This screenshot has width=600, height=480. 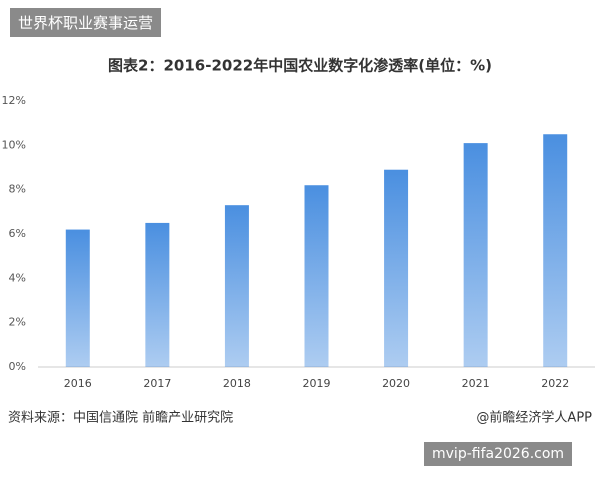 What do you see at coordinates (17, 277) in the screenshot?
I see `y-tick-label: 4%` at bounding box center [17, 277].